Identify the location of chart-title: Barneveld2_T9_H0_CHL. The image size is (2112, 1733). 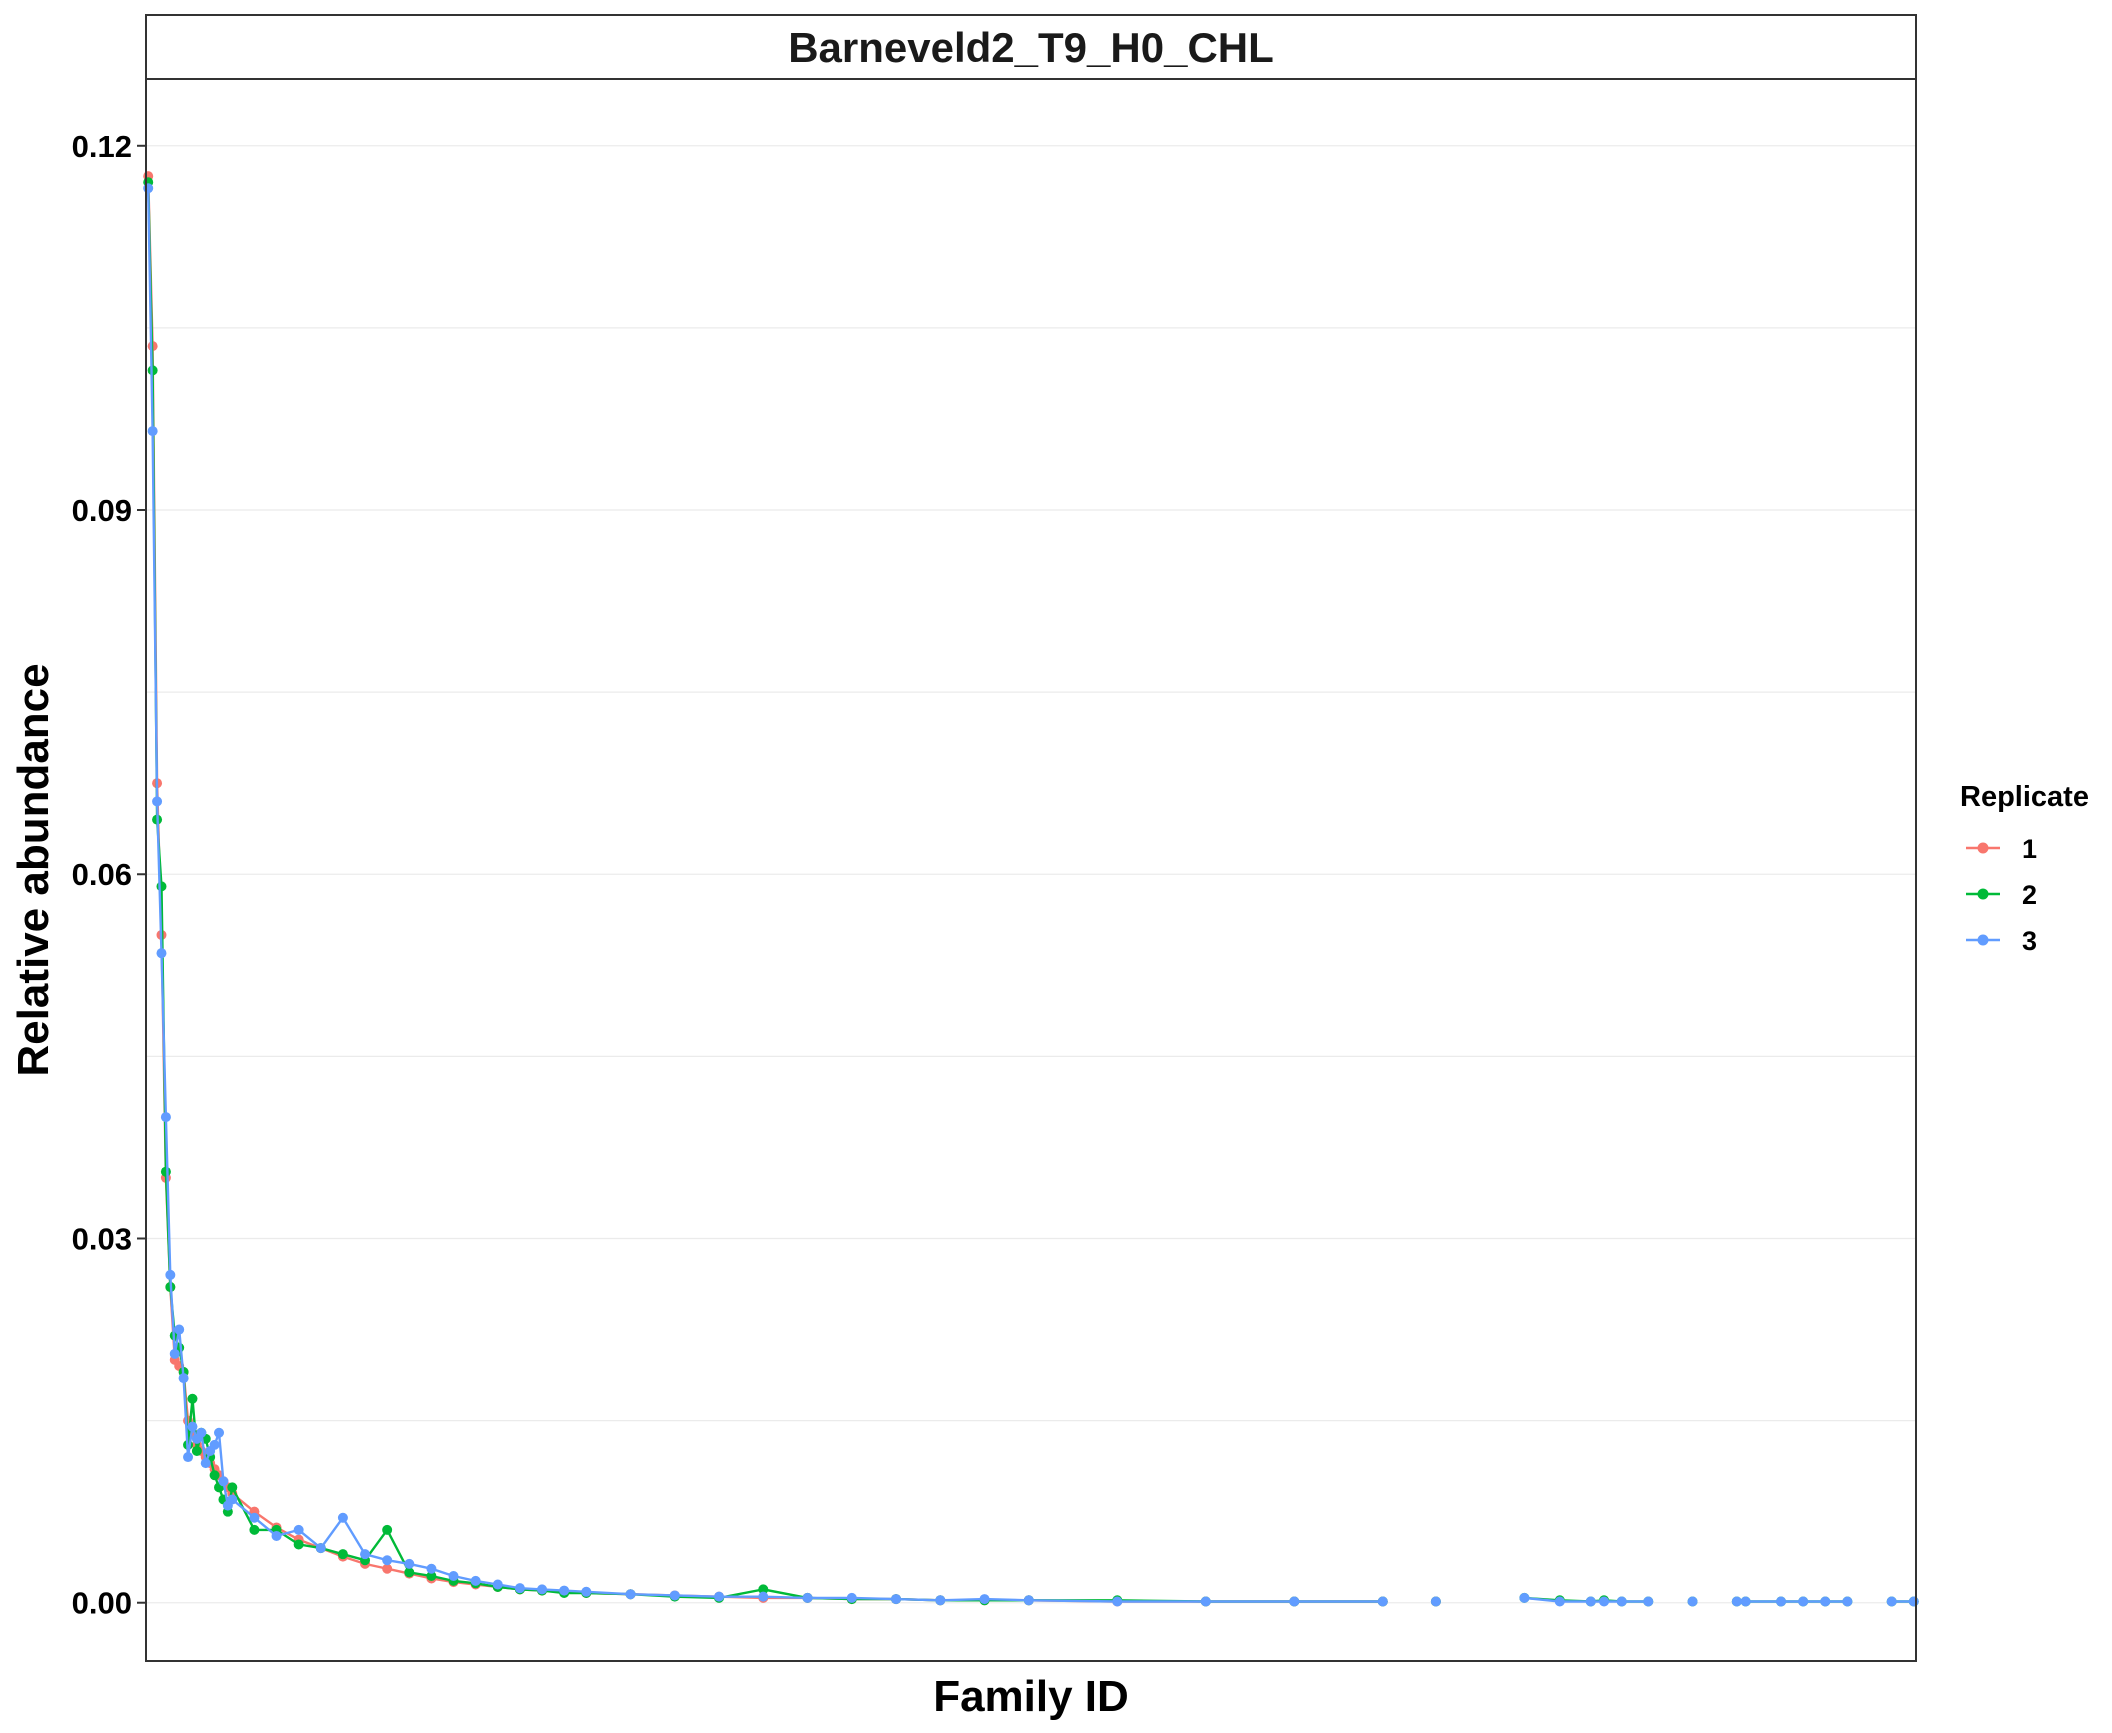
(1031, 47).